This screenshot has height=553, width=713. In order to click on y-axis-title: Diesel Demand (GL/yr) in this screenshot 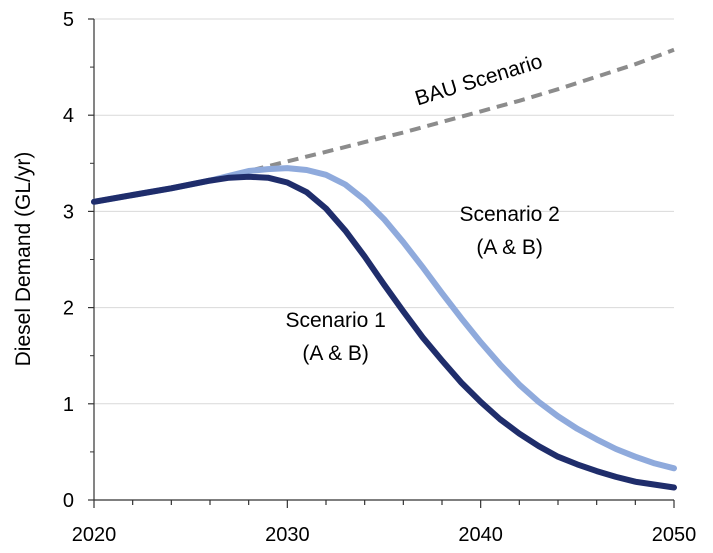, I will do `click(23, 259)`.